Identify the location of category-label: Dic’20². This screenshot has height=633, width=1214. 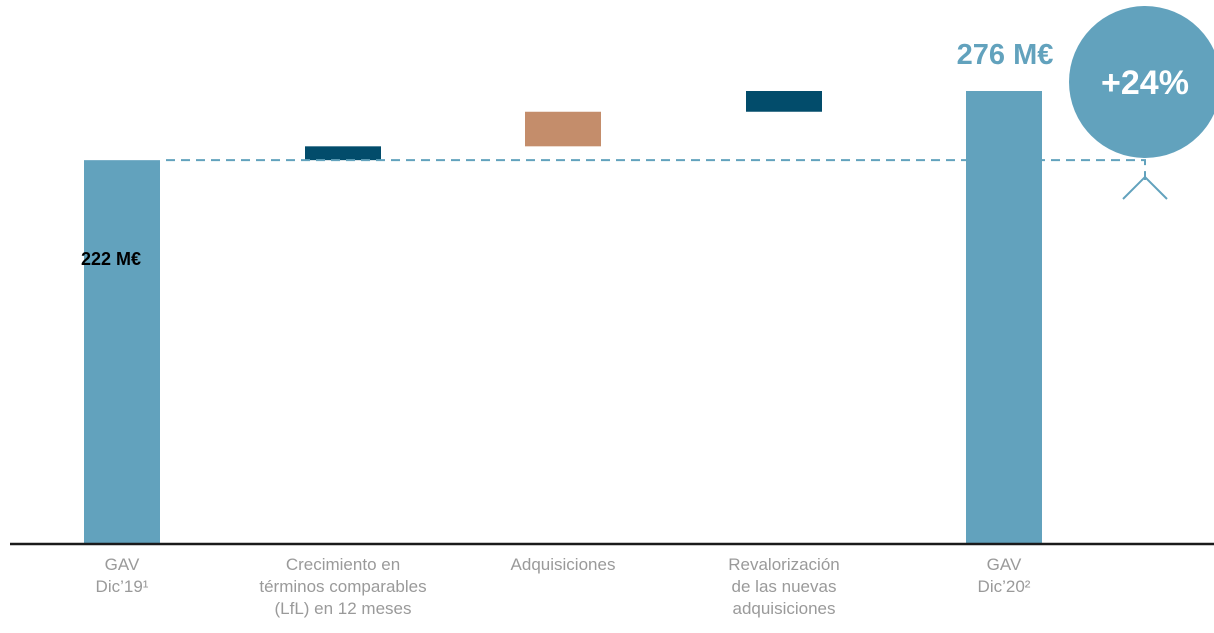
(1004, 586).